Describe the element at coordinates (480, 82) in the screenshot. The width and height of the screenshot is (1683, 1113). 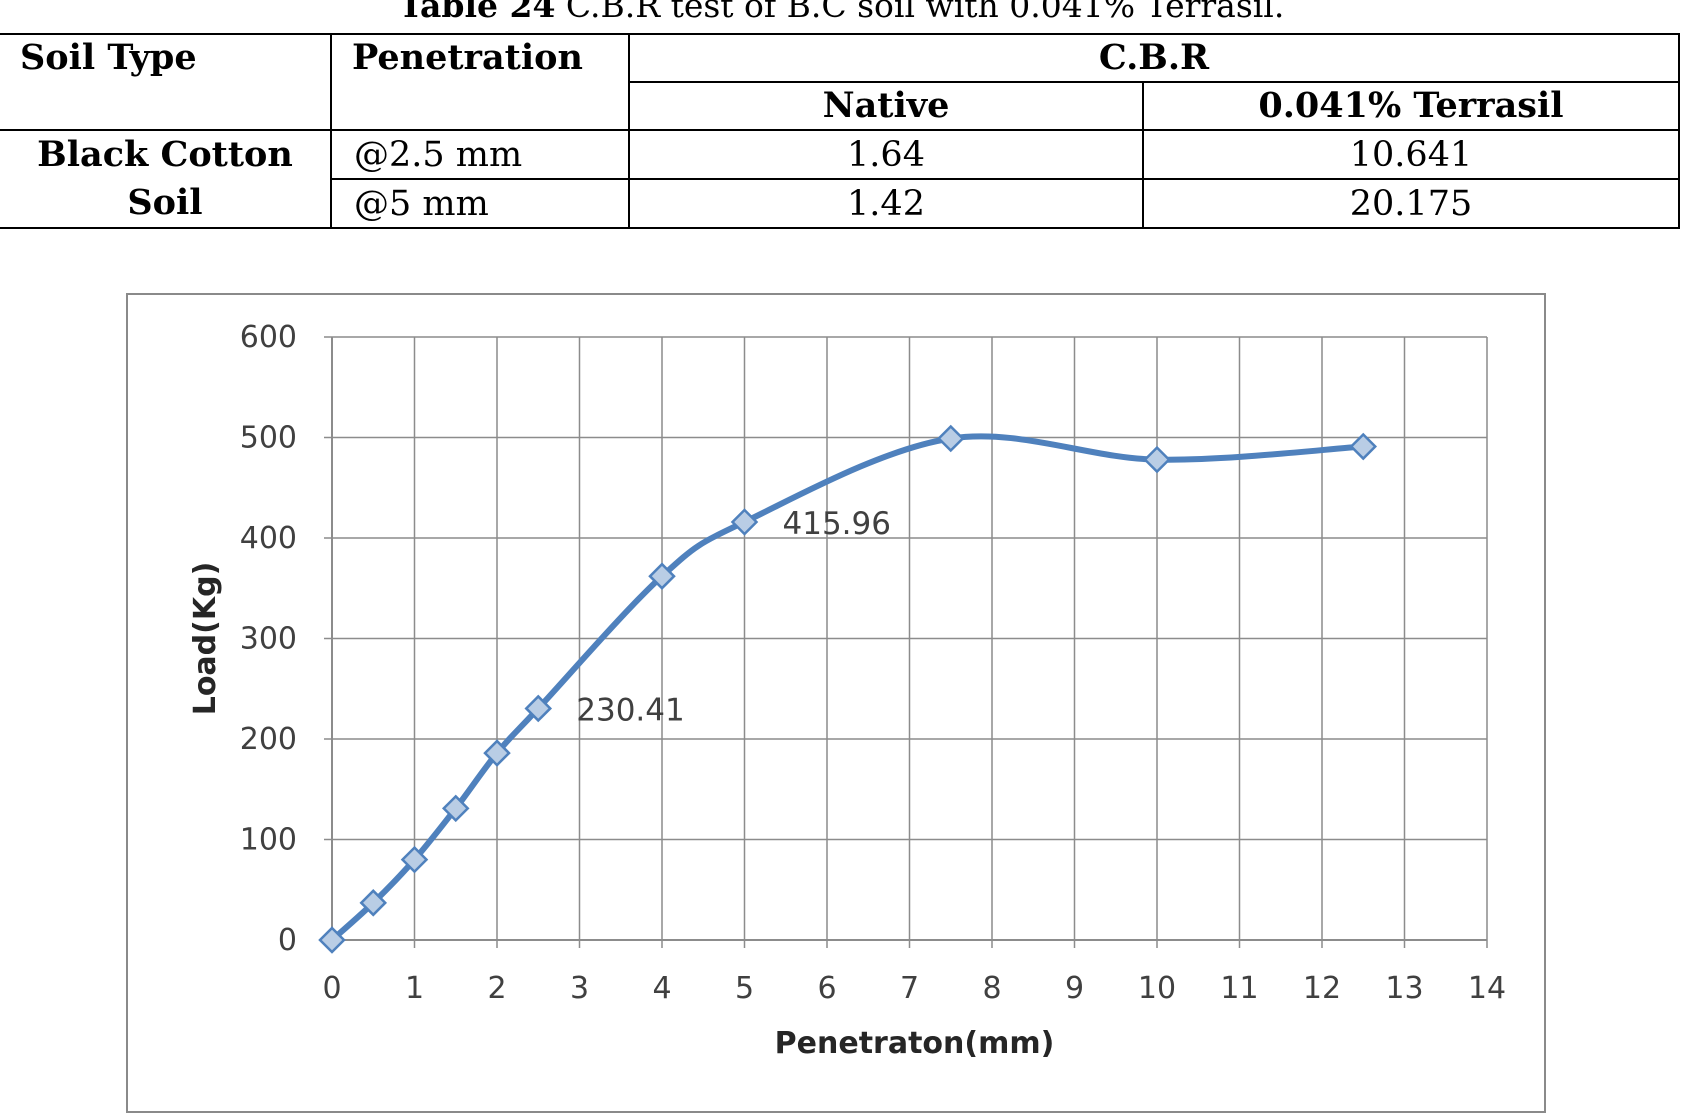
I see `header-penetration: Penetration` at that location.